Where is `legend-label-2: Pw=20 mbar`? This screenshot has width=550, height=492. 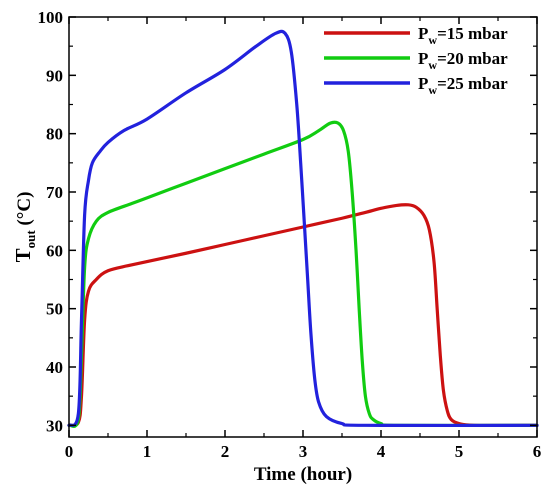
legend-label-2: Pw=20 mbar is located at coordinates (463, 60).